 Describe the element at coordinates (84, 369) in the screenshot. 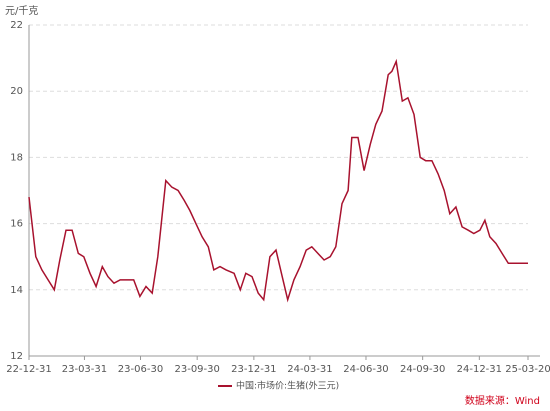

I see `x-tick-label: 23-03-31` at that location.